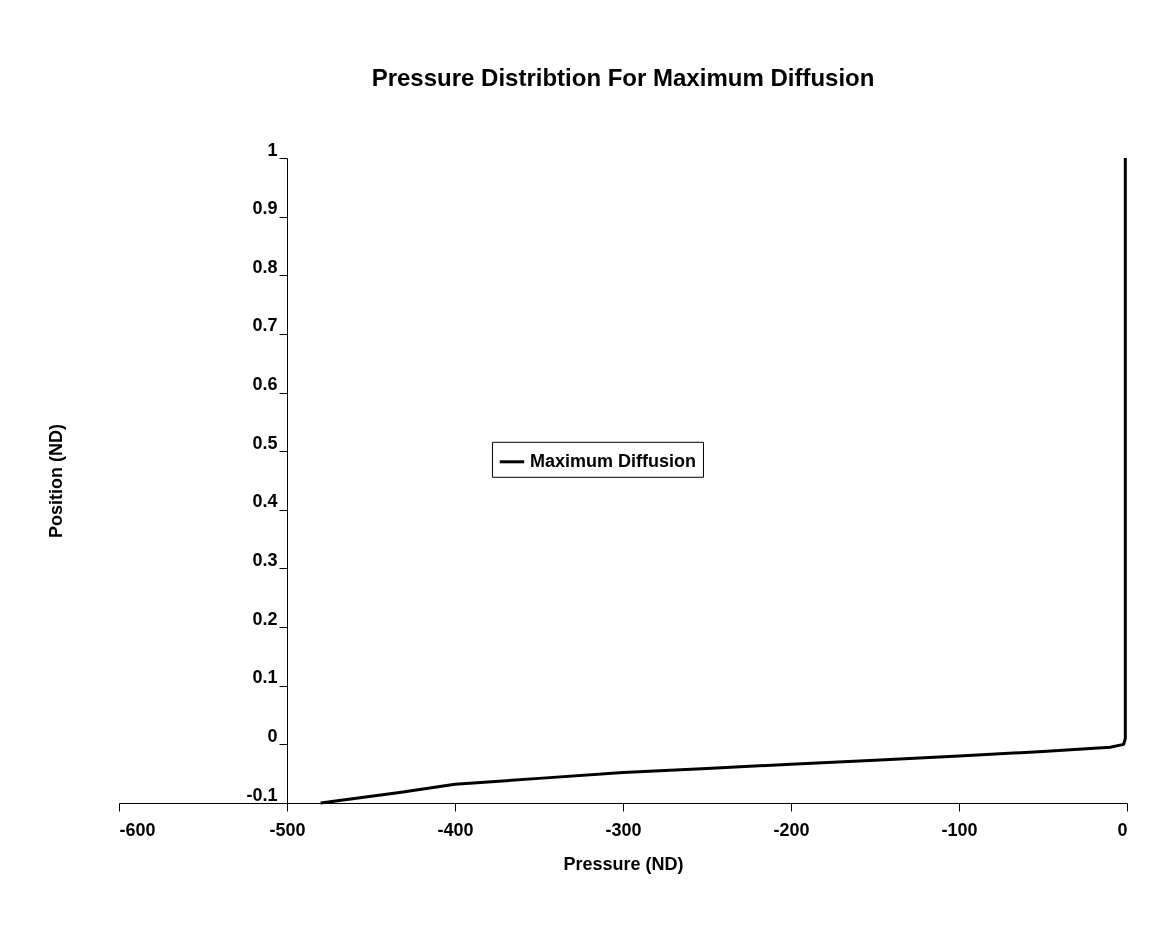 The image size is (1168, 945). What do you see at coordinates (623, 77) in the screenshot?
I see `chart-title: Pressure Distribtion For Maximum Diffusion` at bounding box center [623, 77].